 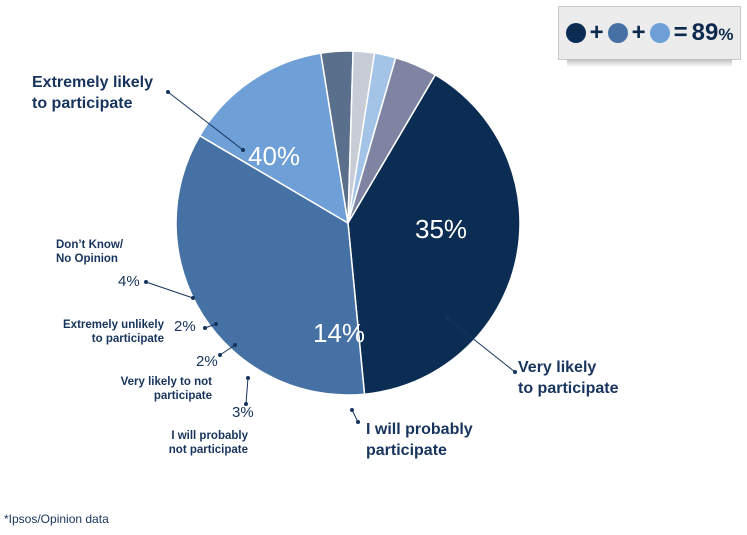 I want to click on label-extremely-likely: Extremely likely to participate, so click(x=92, y=93).